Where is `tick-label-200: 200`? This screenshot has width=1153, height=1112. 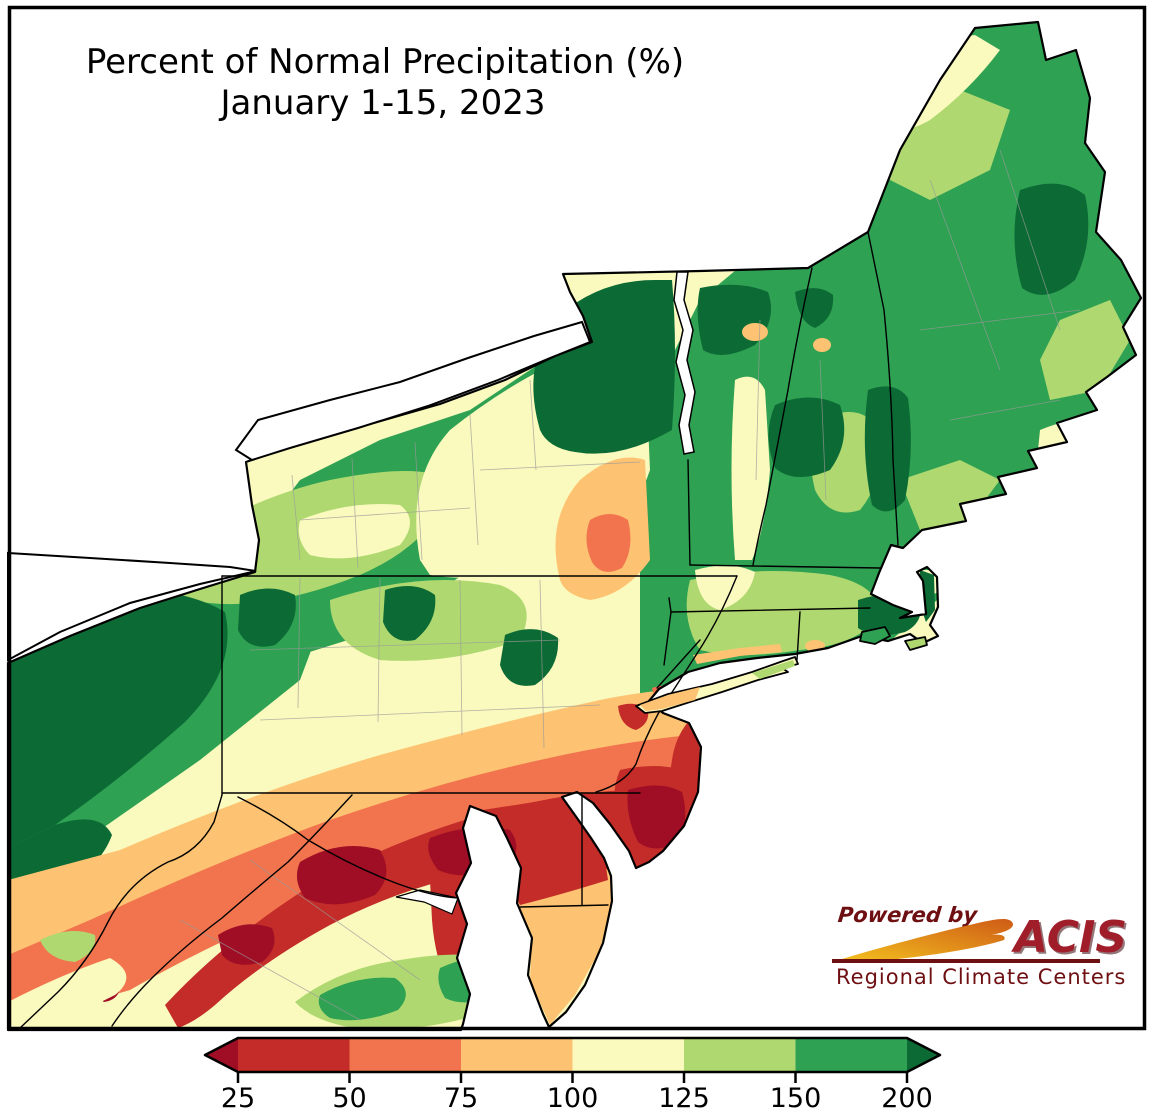 tick-label-200: 200 is located at coordinates (907, 1097).